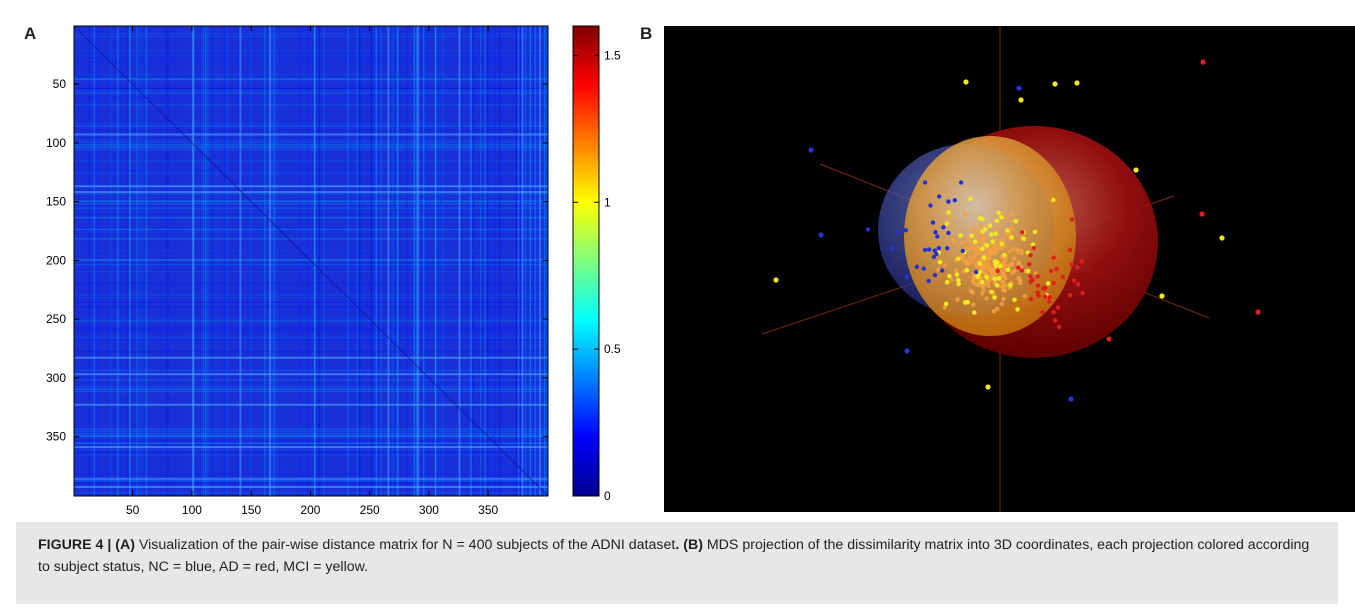  Describe the element at coordinates (612, 55) in the screenshot. I see `colorbar-tick-label: 1.5` at that location.